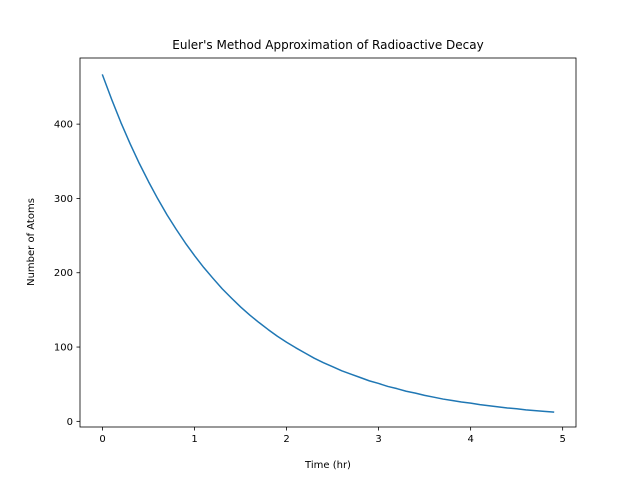 This screenshot has width=640, height=480. I want to click on x-tick-label: 2, so click(286, 439).